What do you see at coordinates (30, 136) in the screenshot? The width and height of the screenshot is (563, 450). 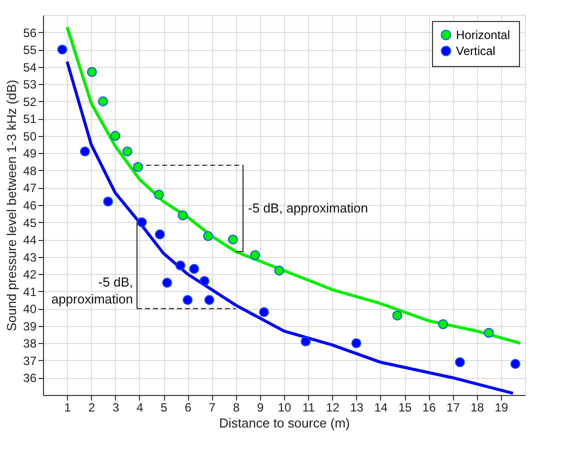 I see `y-tick-label: 50` at bounding box center [30, 136].